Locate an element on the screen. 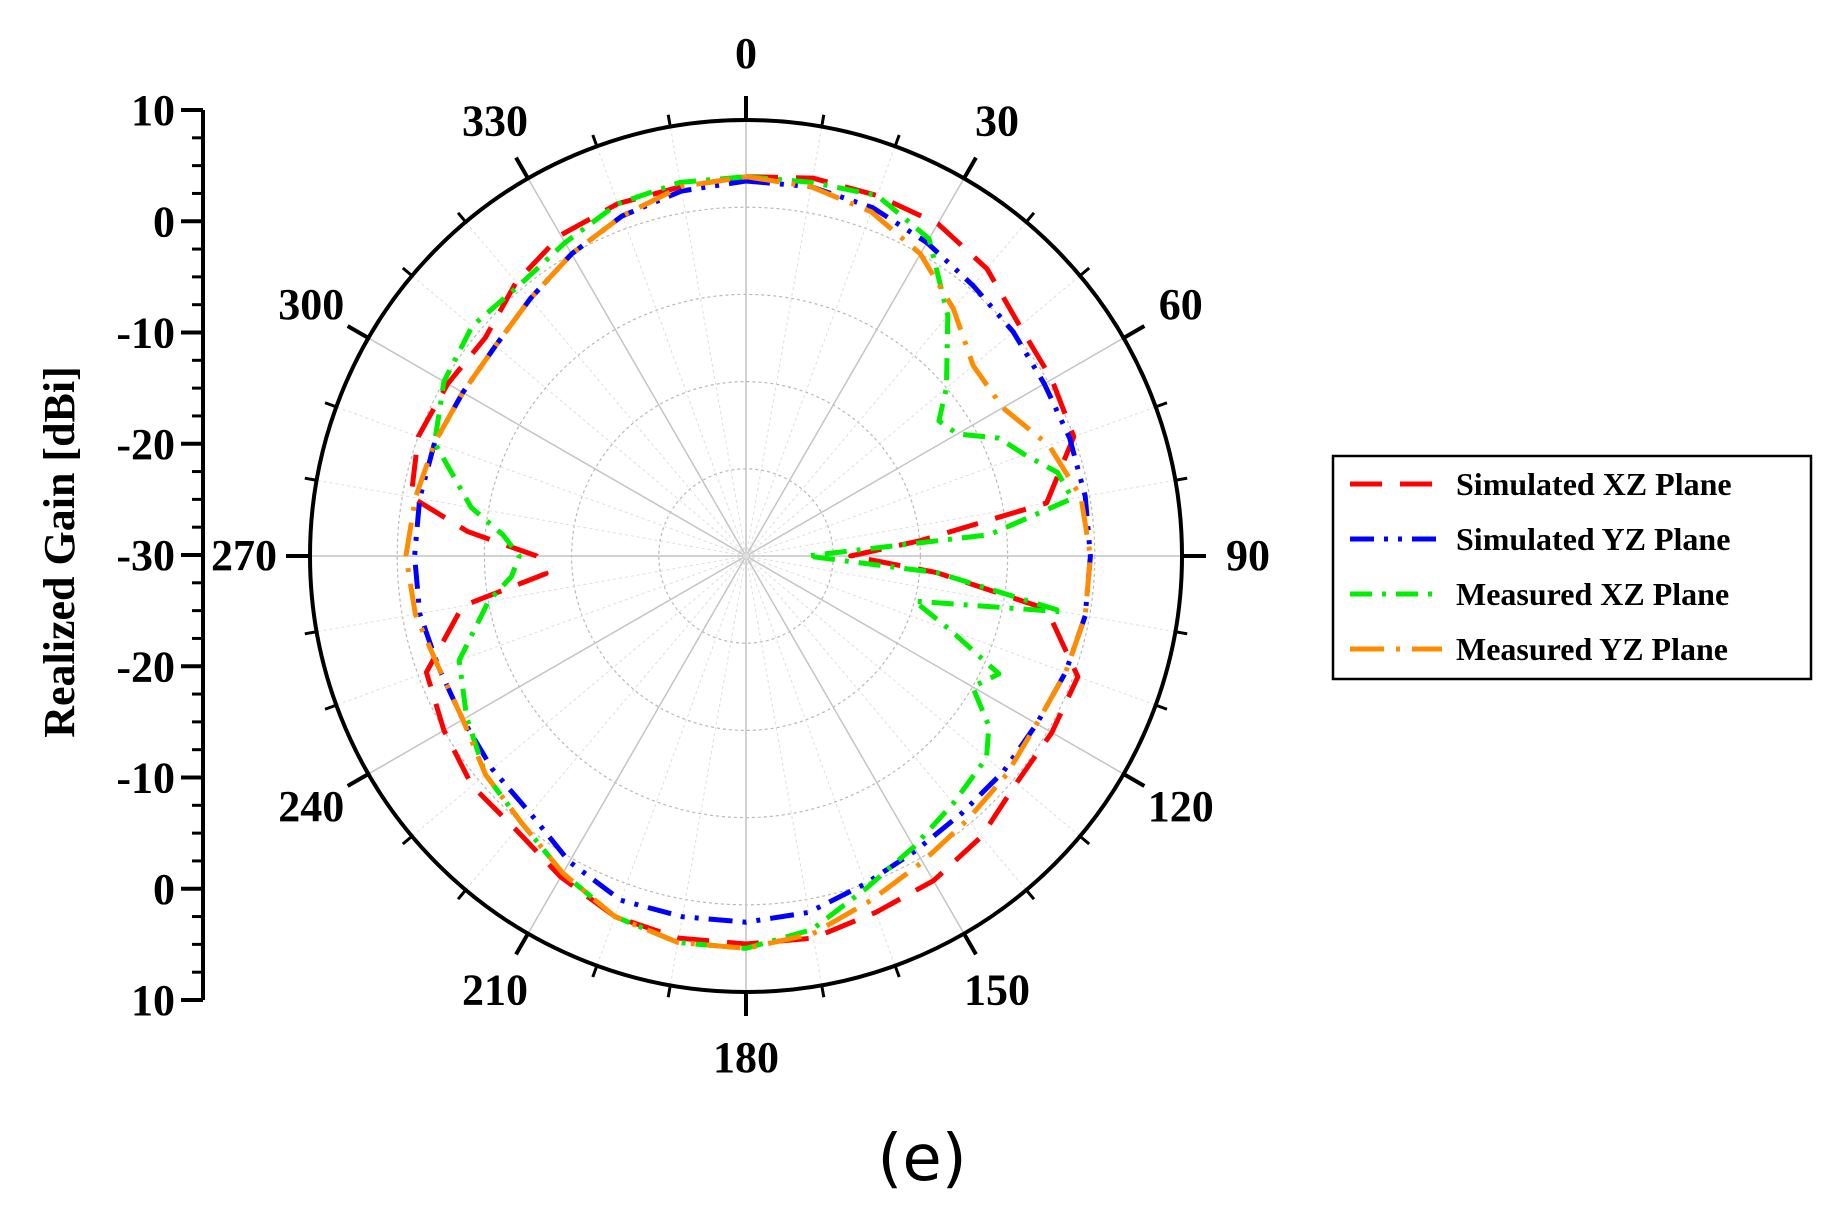 The image size is (1844, 1224). radial-tick-label-2: -10 is located at coordinates (145, 333).